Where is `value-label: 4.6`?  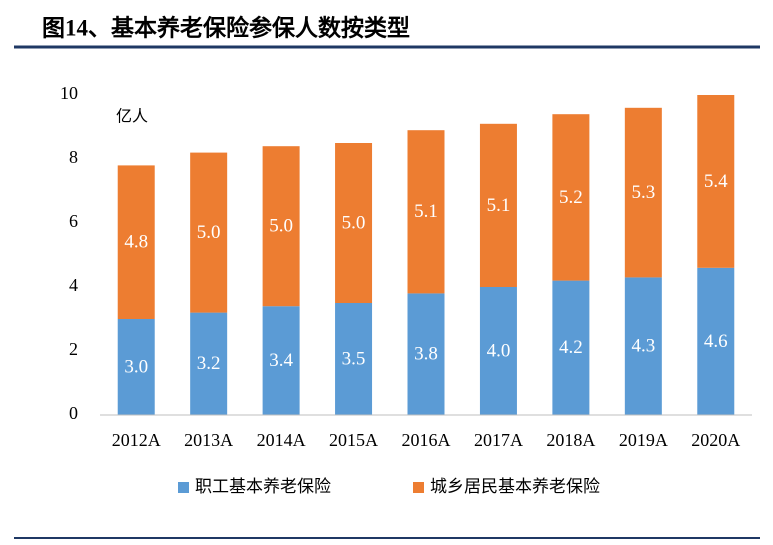
value-label: 4.6 is located at coordinates (716, 341).